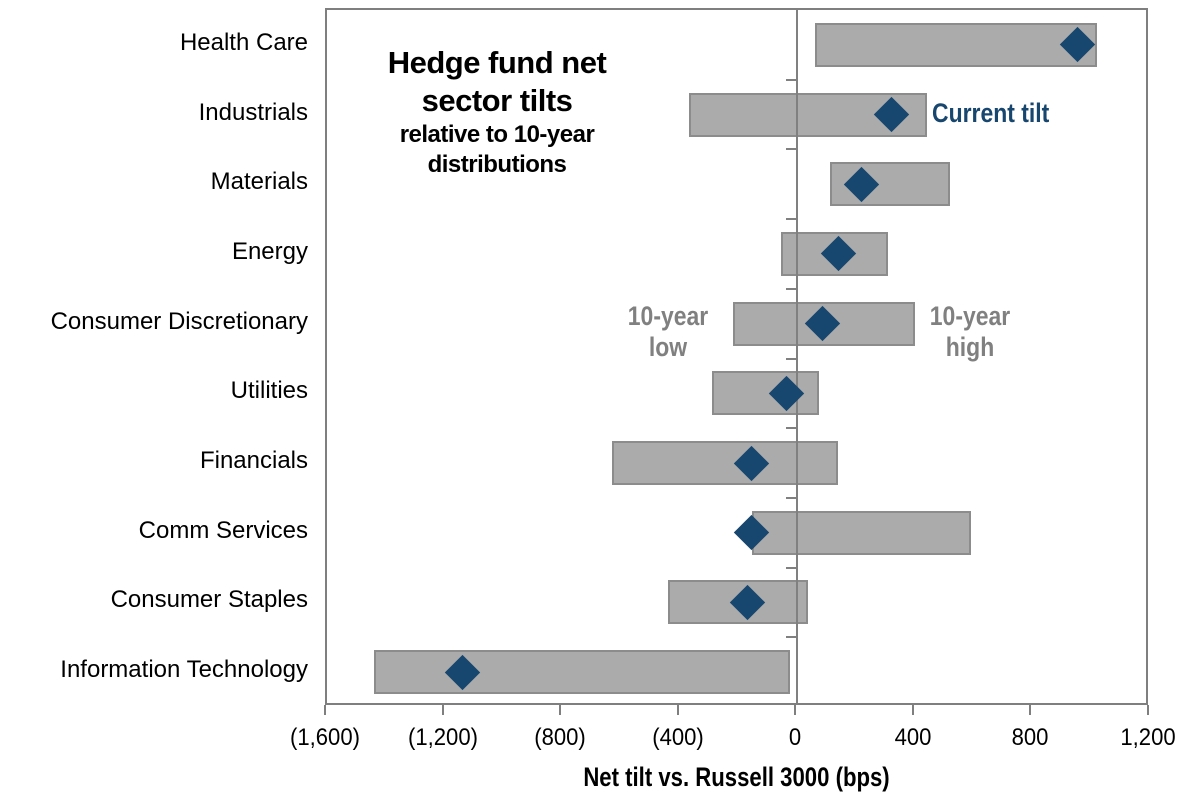 The width and height of the screenshot is (1200, 810). What do you see at coordinates (913, 737) in the screenshot?
I see `x-tick-label: 400` at bounding box center [913, 737].